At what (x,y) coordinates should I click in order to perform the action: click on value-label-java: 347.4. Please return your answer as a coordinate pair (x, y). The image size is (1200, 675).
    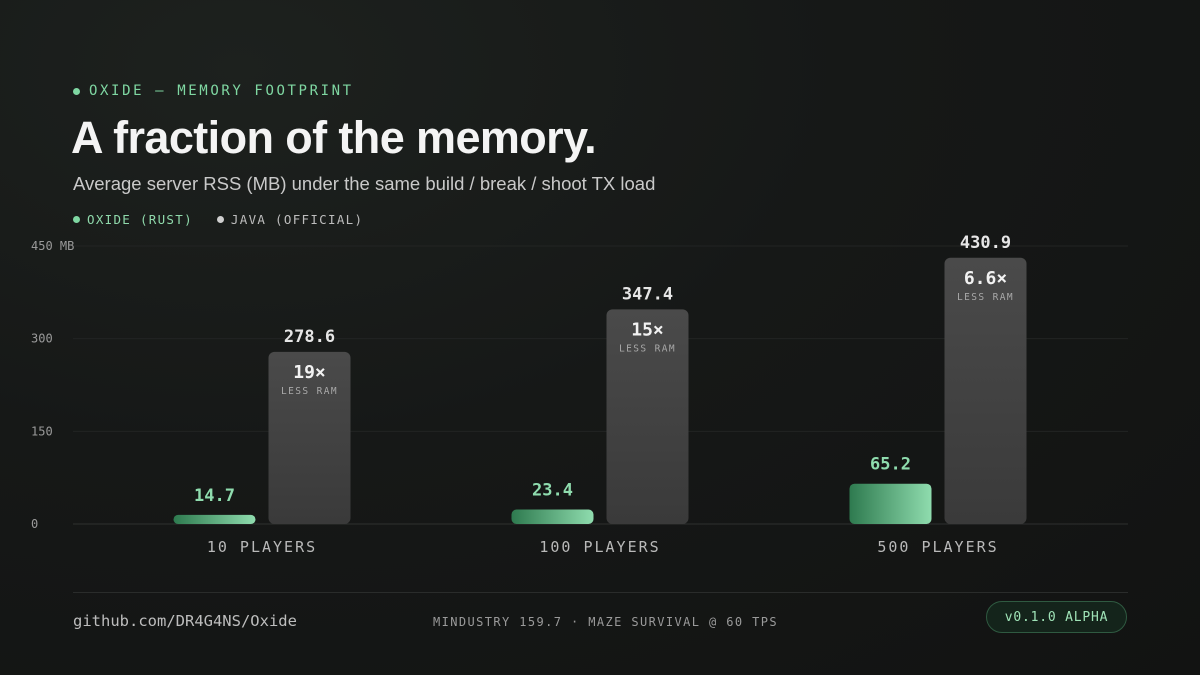
    Looking at the image, I should click on (647, 294).